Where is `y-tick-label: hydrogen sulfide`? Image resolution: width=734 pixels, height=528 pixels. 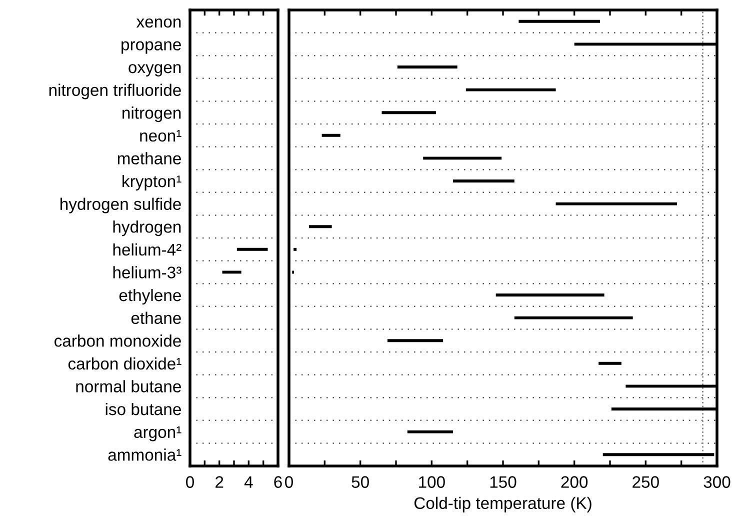
y-tick-label: hydrogen sulfide is located at coordinates (120, 206).